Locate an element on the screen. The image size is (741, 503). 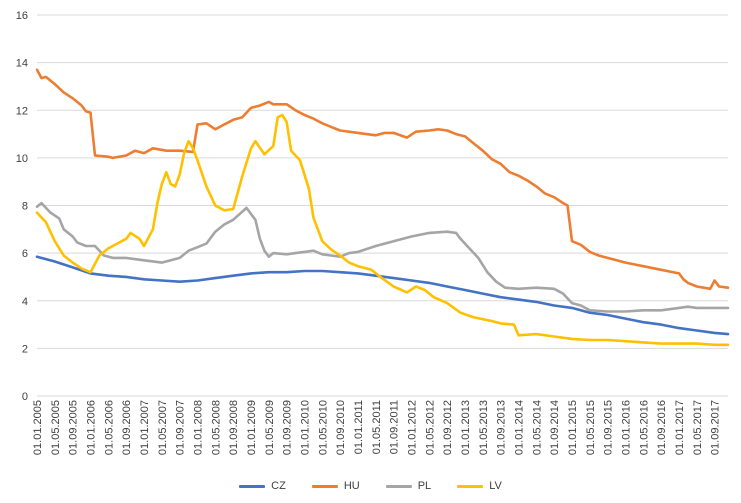
legend-item-pl: PL is located at coordinates (408, 486).